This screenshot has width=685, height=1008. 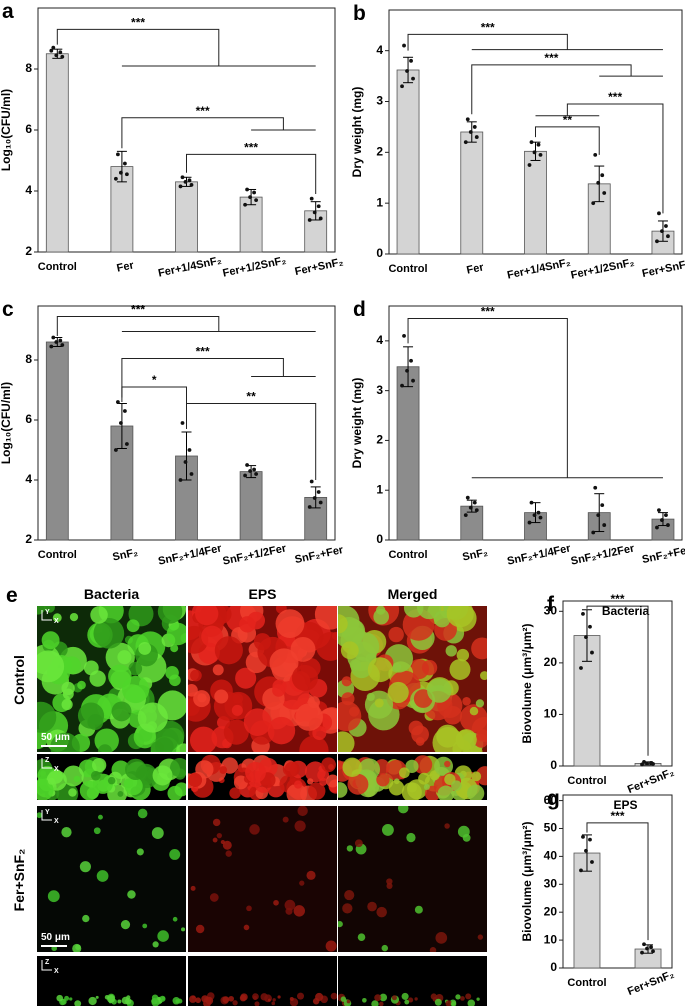 What do you see at coordinates (28, 129) in the screenshot?
I see `y-tick-label: 6` at bounding box center [28, 129].